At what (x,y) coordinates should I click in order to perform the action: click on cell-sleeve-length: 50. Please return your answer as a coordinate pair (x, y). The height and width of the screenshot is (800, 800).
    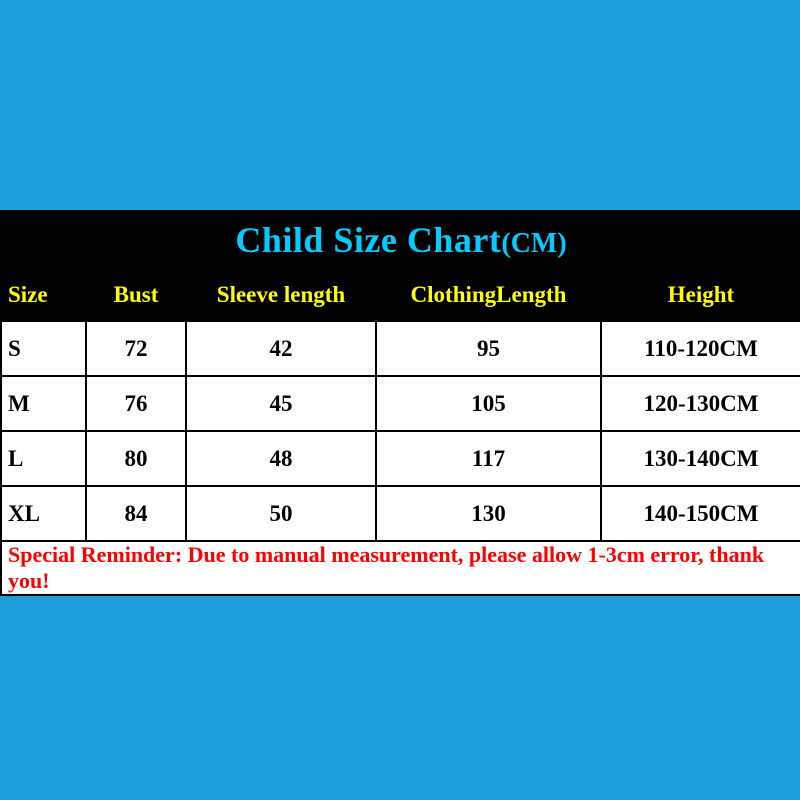
    Looking at the image, I should click on (281, 513).